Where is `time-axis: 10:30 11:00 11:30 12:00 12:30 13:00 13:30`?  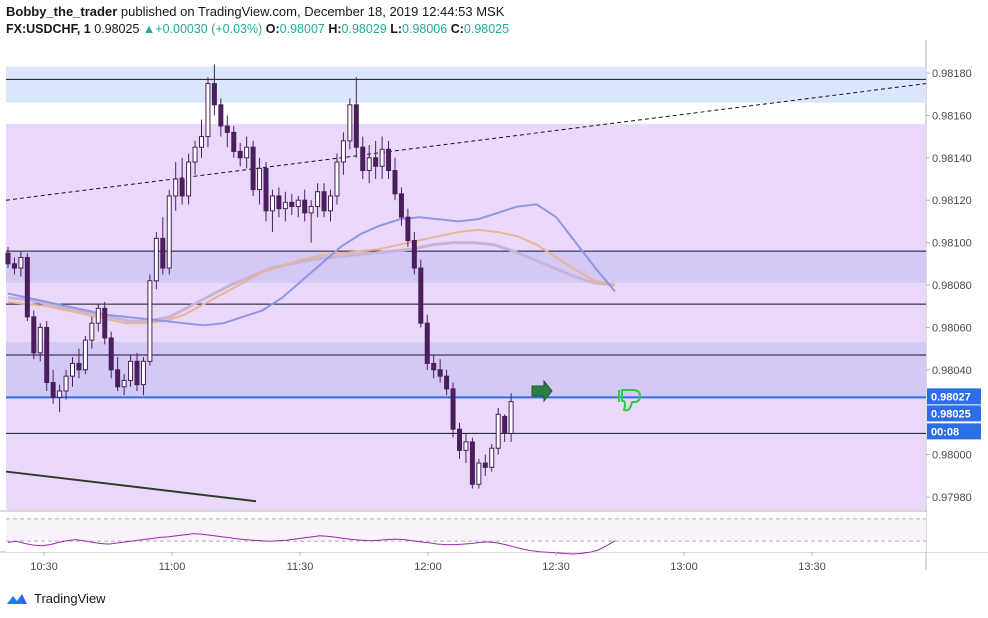
time-axis: 10:30 11:00 11:30 12:00 12:30 13:00 13:30 is located at coordinates (428, 562).